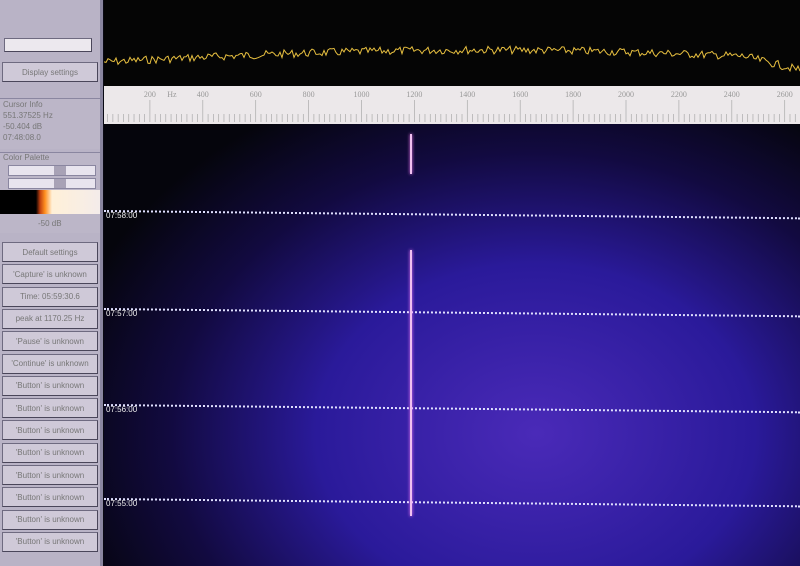 Image resolution: width=800 pixels, height=566 pixels. What do you see at coordinates (255, 94) in the screenshot?
I see `frequency-tick-label: 600` at bounding box center [255, 94].